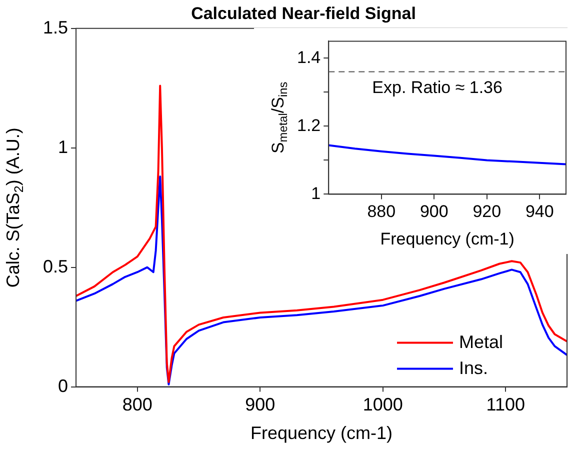 Image resolution: width=568 pixels, height=451 pixels. I want to click on legend-label: Metal, so click(481, 342).